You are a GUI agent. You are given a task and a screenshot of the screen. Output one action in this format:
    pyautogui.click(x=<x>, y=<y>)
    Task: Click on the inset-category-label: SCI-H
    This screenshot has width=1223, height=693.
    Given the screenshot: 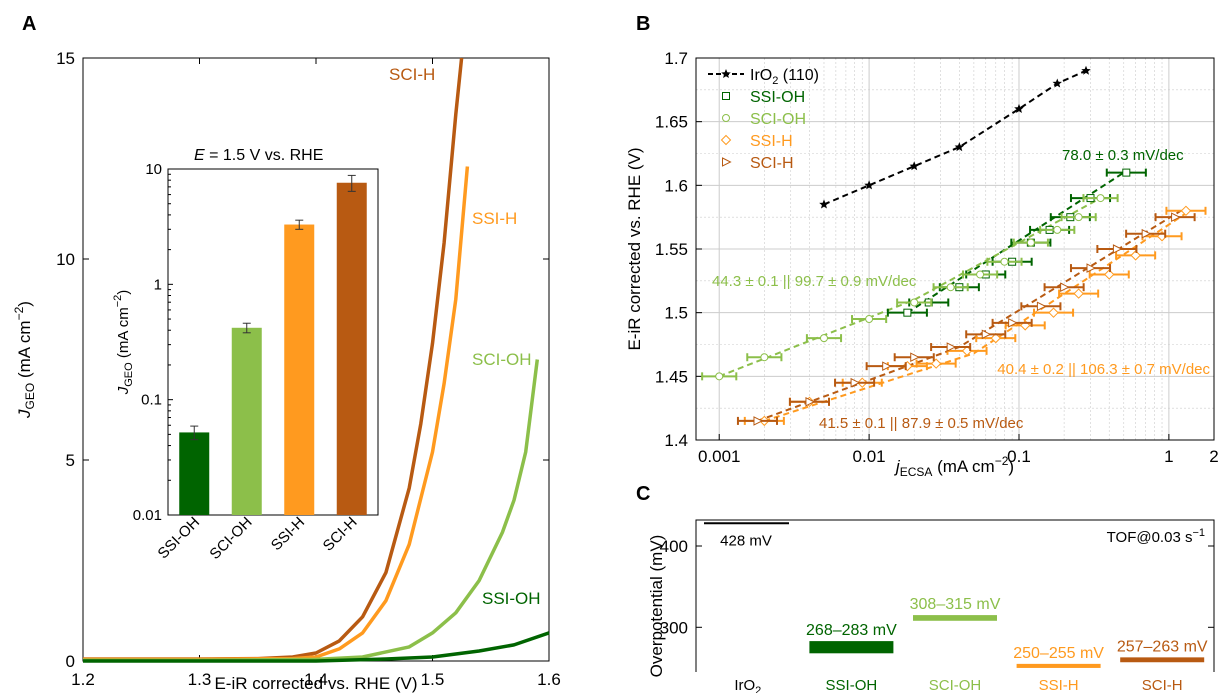 What is the action you would take?
    pyautogui.click(x=340, y=534)
    